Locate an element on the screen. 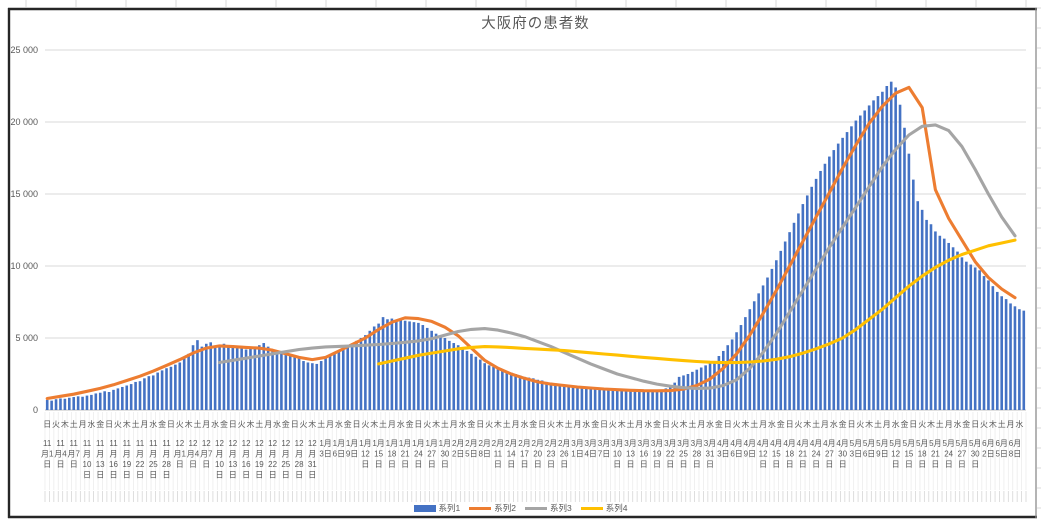 This screenshot has height=522, width=1041. svg-text: 23 is located at coordinates (551, 454).